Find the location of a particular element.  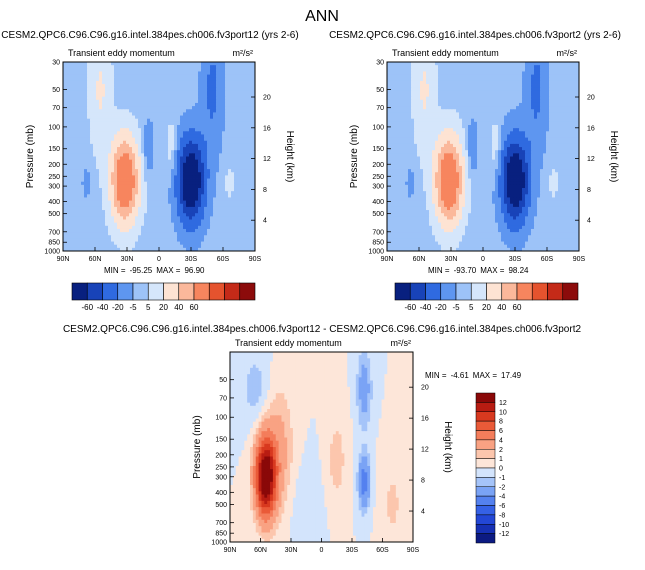

y2-tick-label: 16 is located at coordinates (267, 128).